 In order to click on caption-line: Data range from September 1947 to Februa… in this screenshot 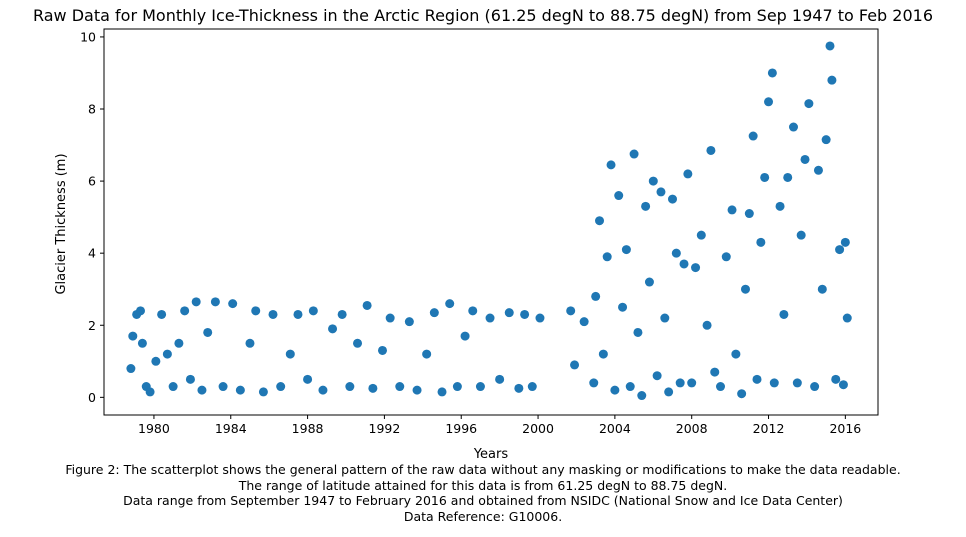, I will do `click(483, 500)`.